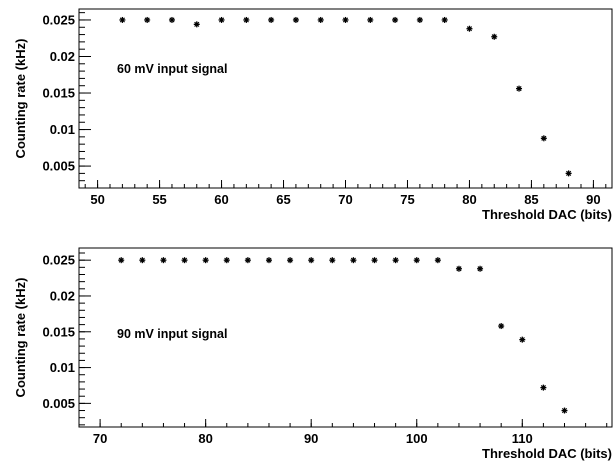 The height and width of the screenshot is (466, 616). What do you see at coordinates (172, 334) in the screenshot?
I see `signal-annotation: 90 mV input signal` at bounding box center [172, 334].